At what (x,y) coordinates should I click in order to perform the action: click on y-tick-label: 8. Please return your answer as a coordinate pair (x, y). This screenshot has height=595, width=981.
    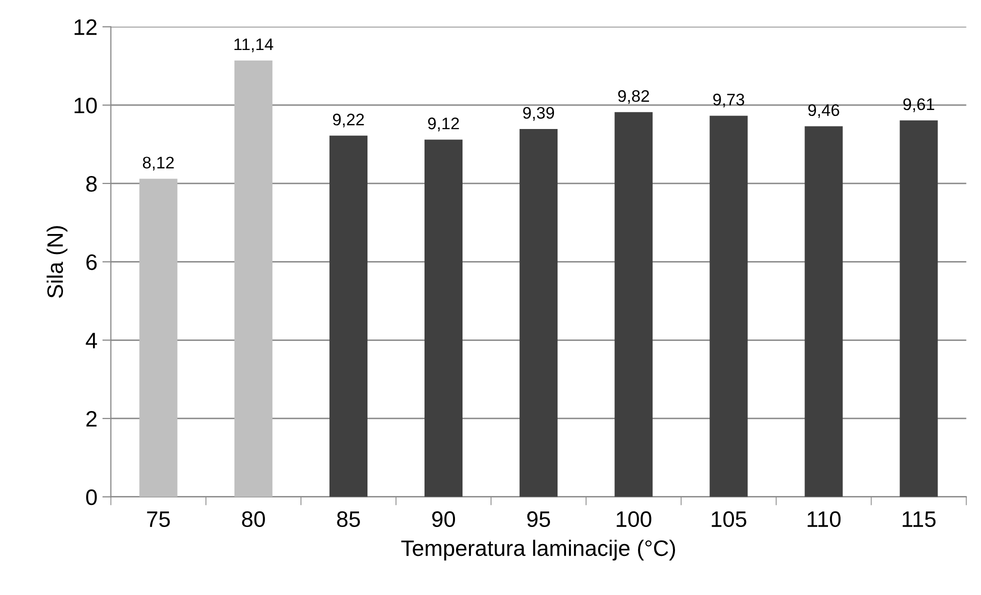
    Looking at the image, I should click on (91, 184).